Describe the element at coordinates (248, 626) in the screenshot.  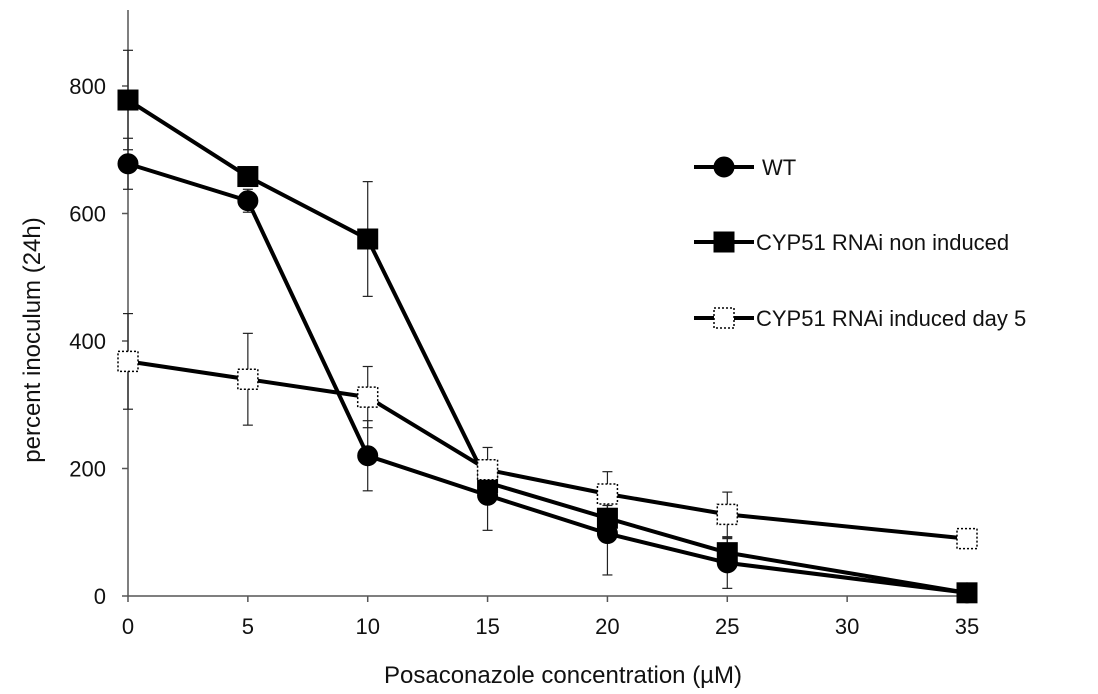
I see `x-tick-label: 5` at that location.